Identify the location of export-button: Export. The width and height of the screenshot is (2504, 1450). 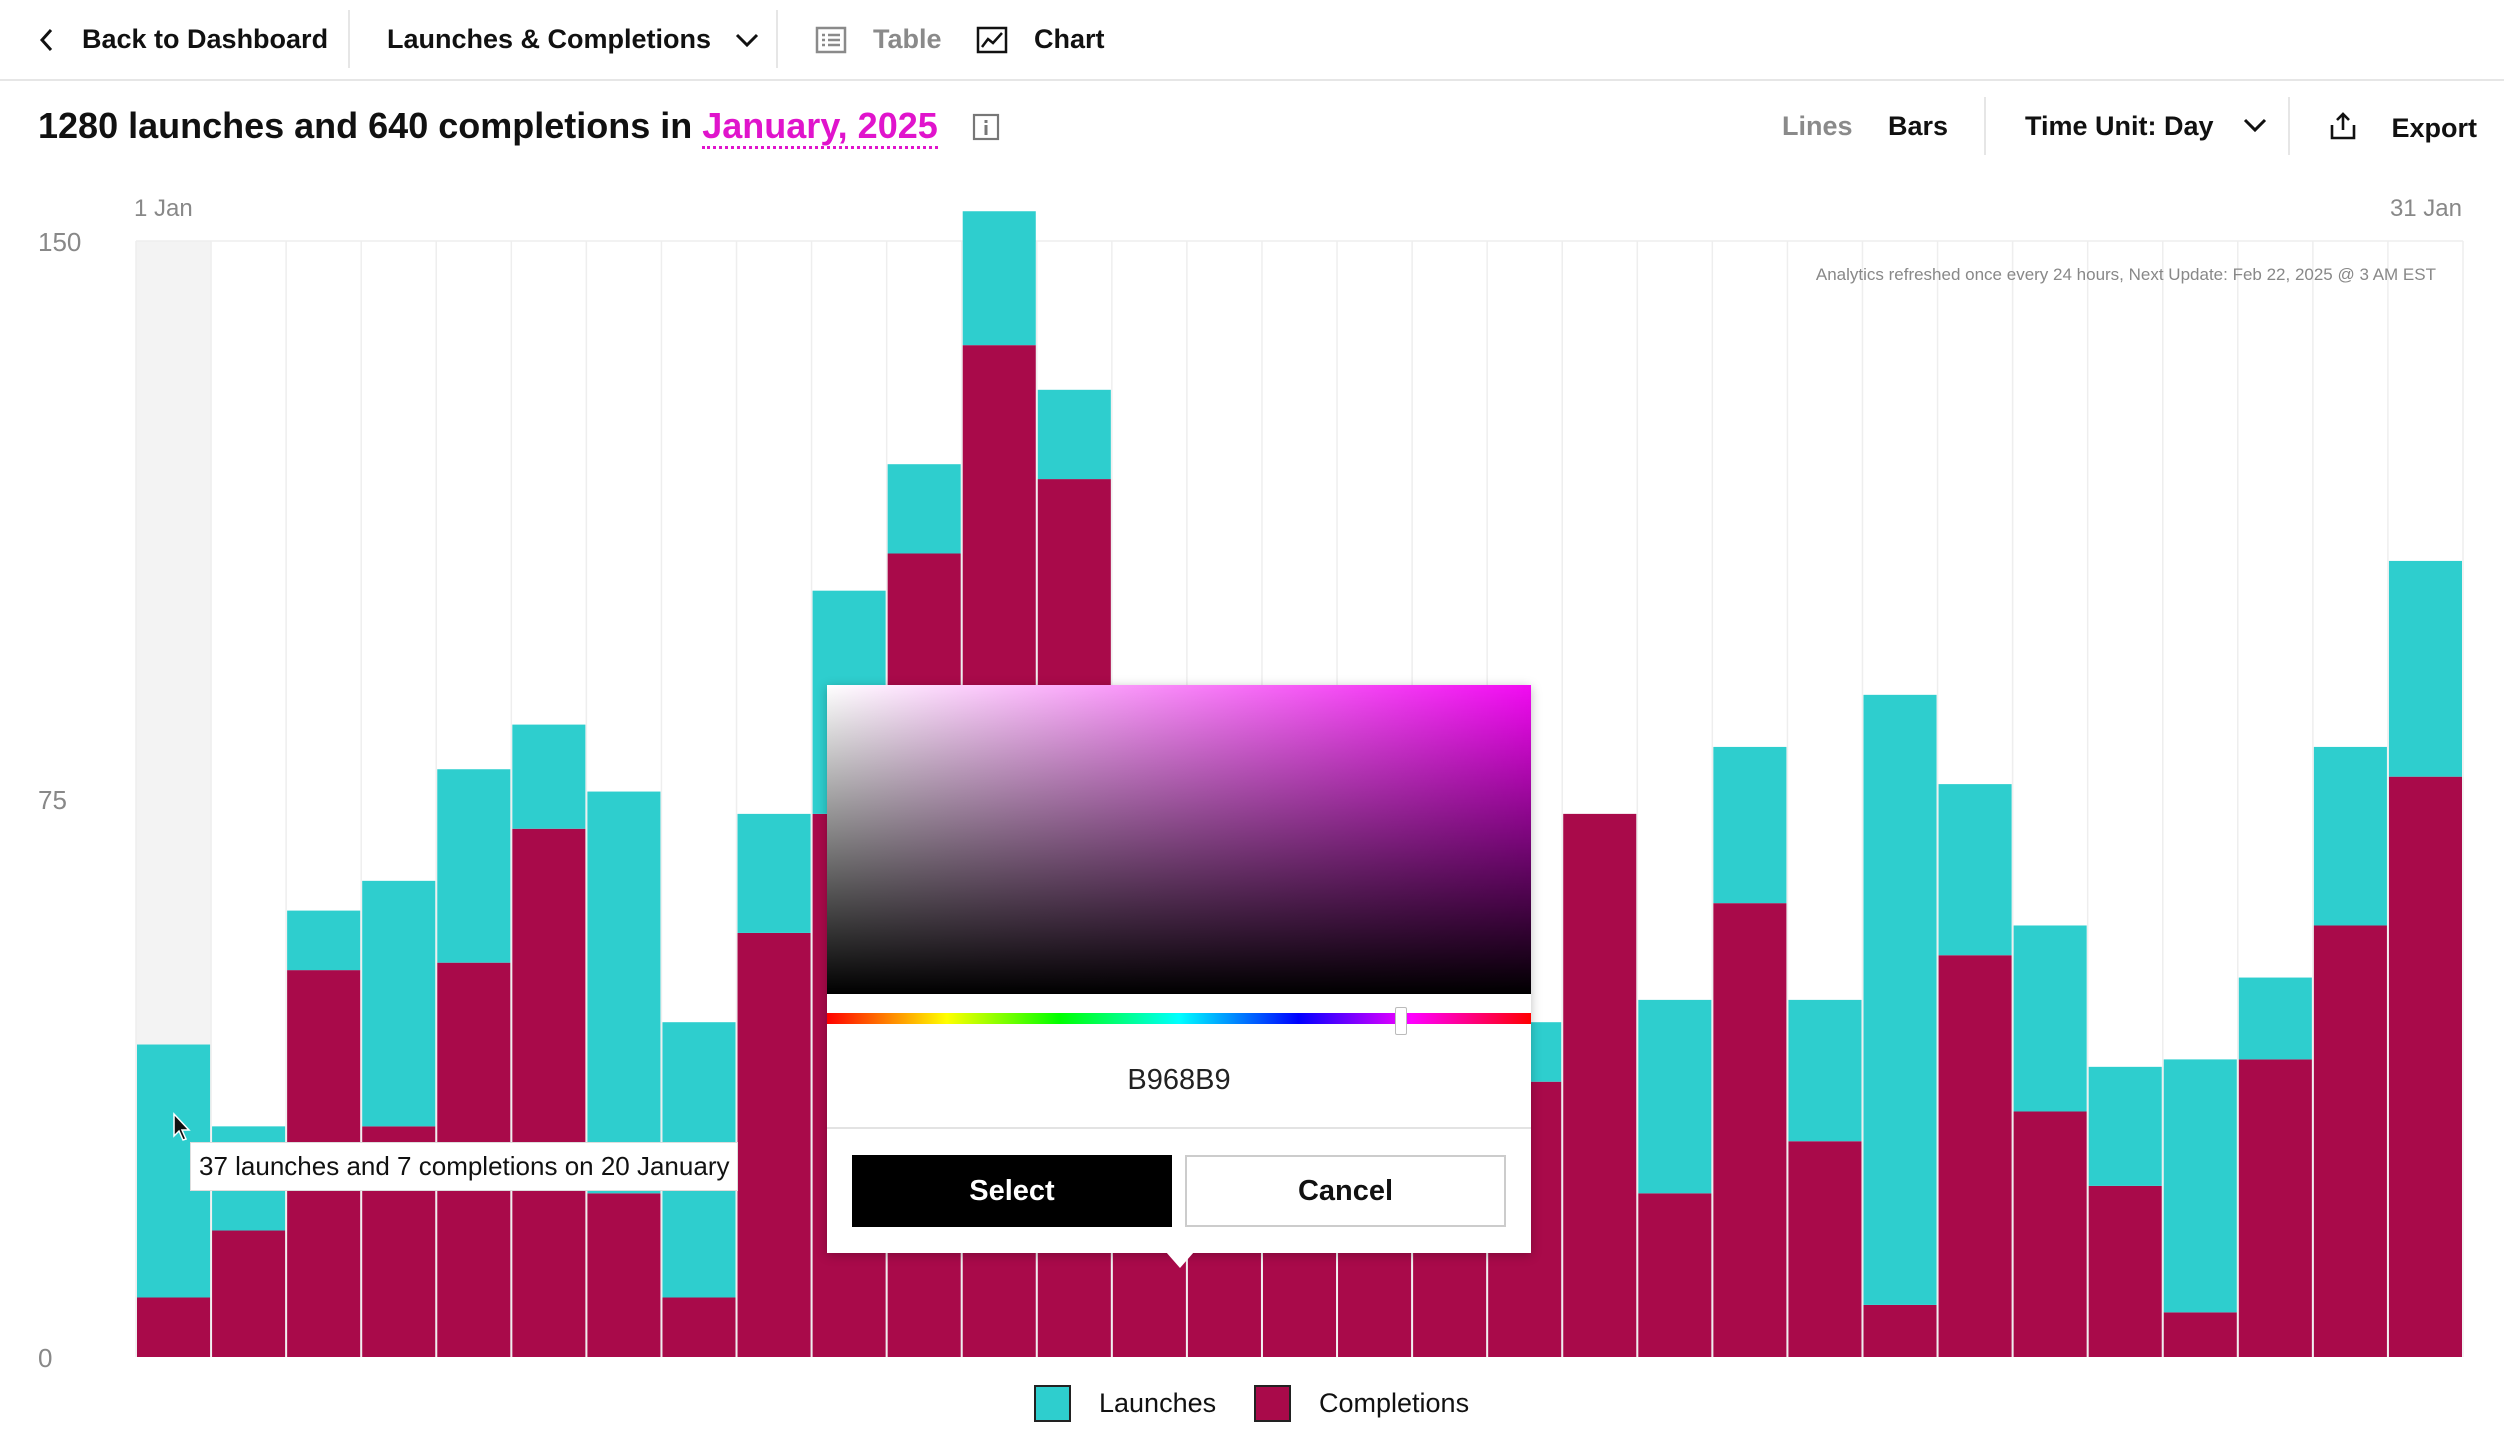
(2402, 127).